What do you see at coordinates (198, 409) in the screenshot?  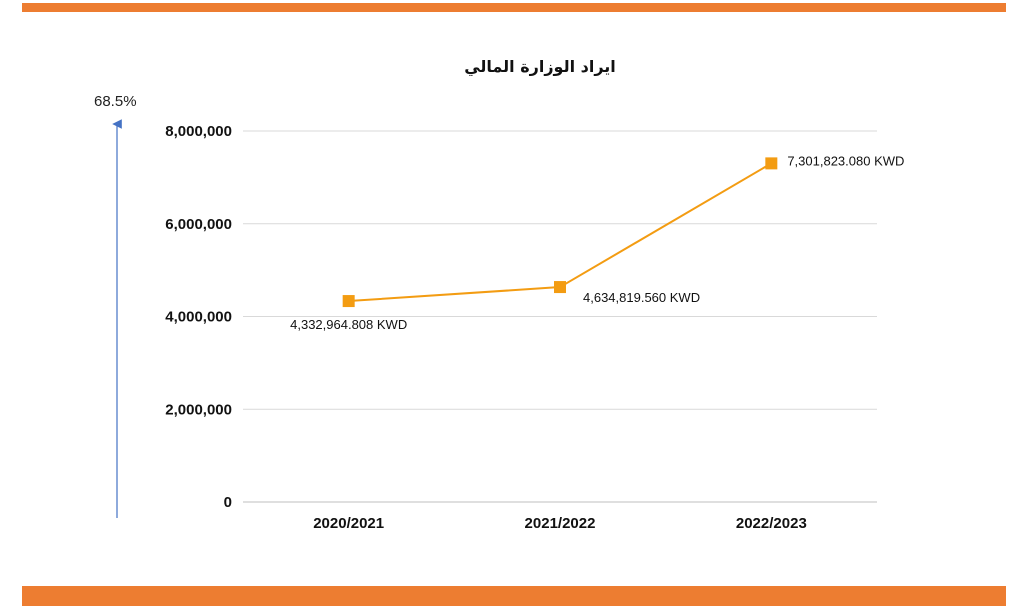 I see `y-tick-label: 2,000,000` at bounding box center [198, 409].